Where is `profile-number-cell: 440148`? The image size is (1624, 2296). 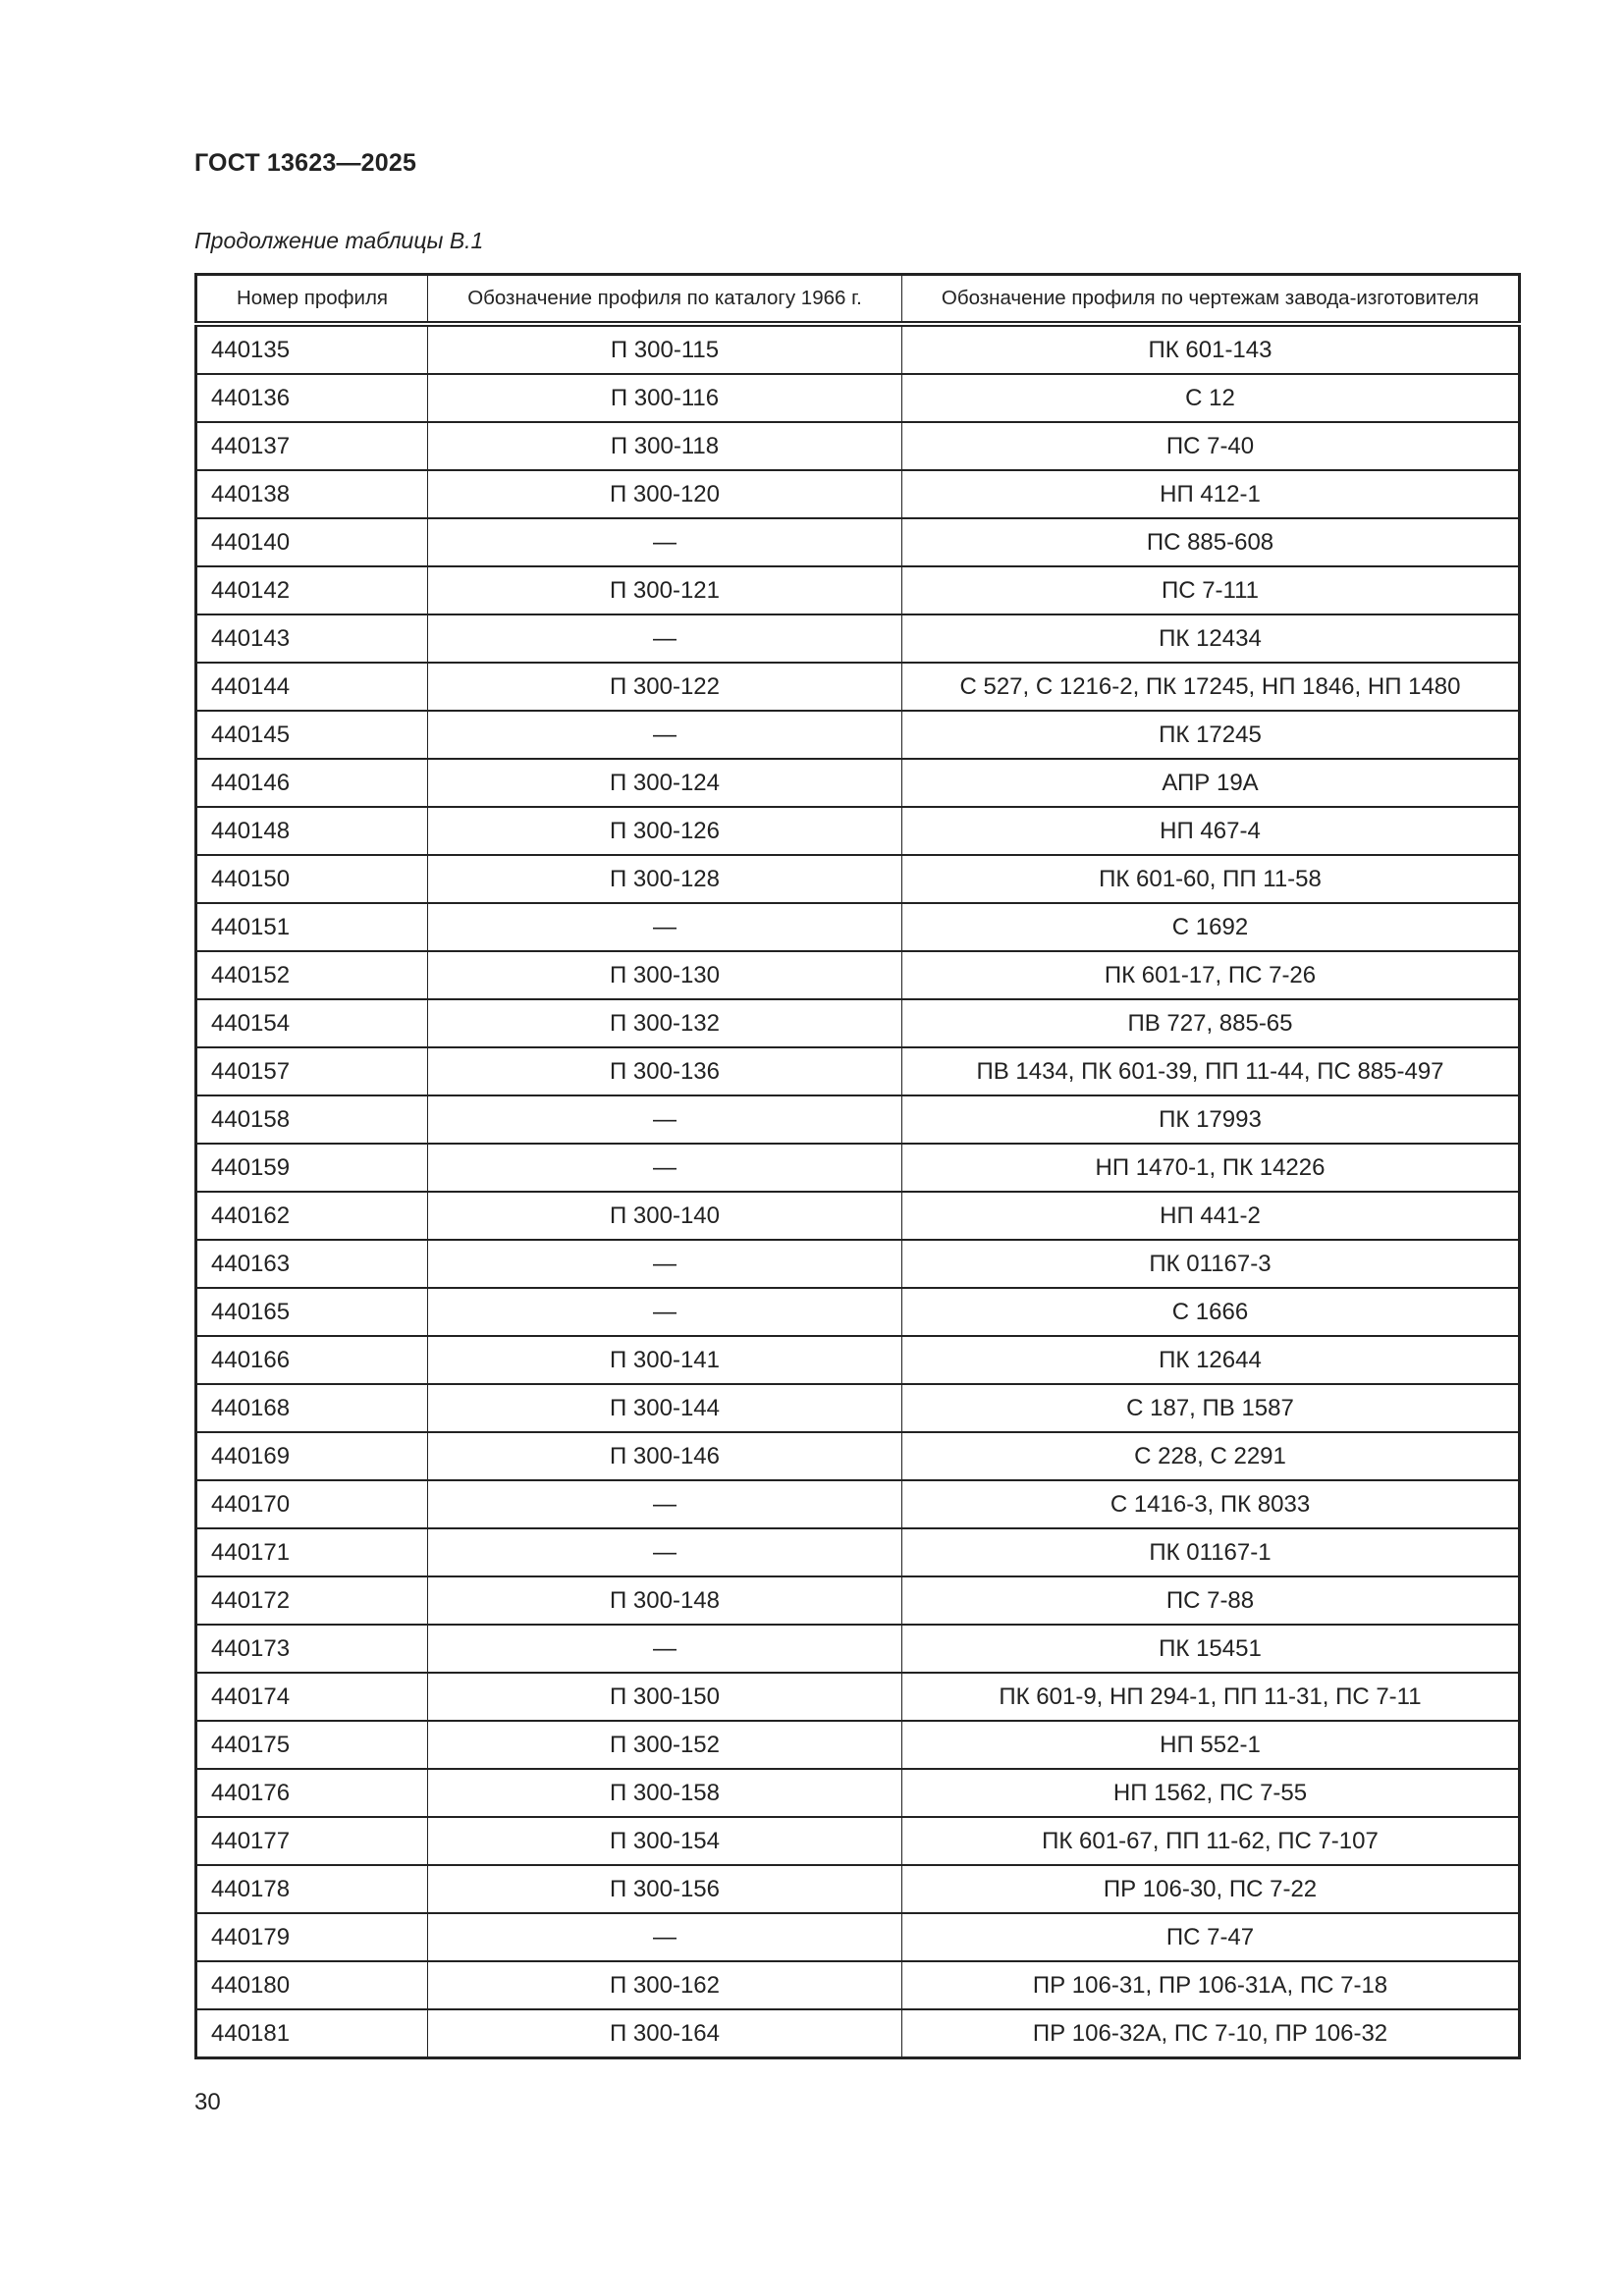 profile-number-cell: 440148 is located at coordinates (311, 831).